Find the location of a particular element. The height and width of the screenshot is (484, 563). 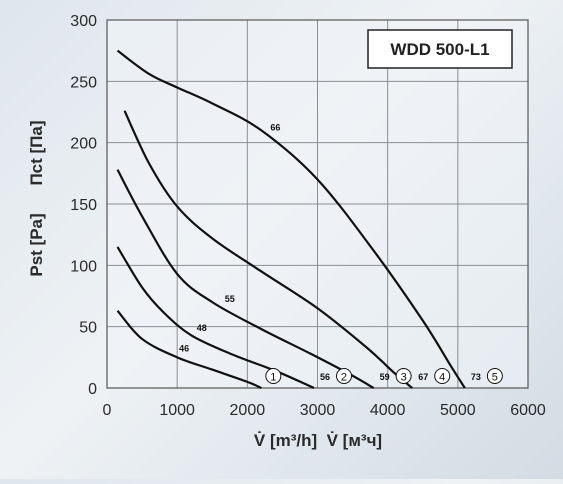

x-tick-label: 0 is located at coordinates (107, 410).